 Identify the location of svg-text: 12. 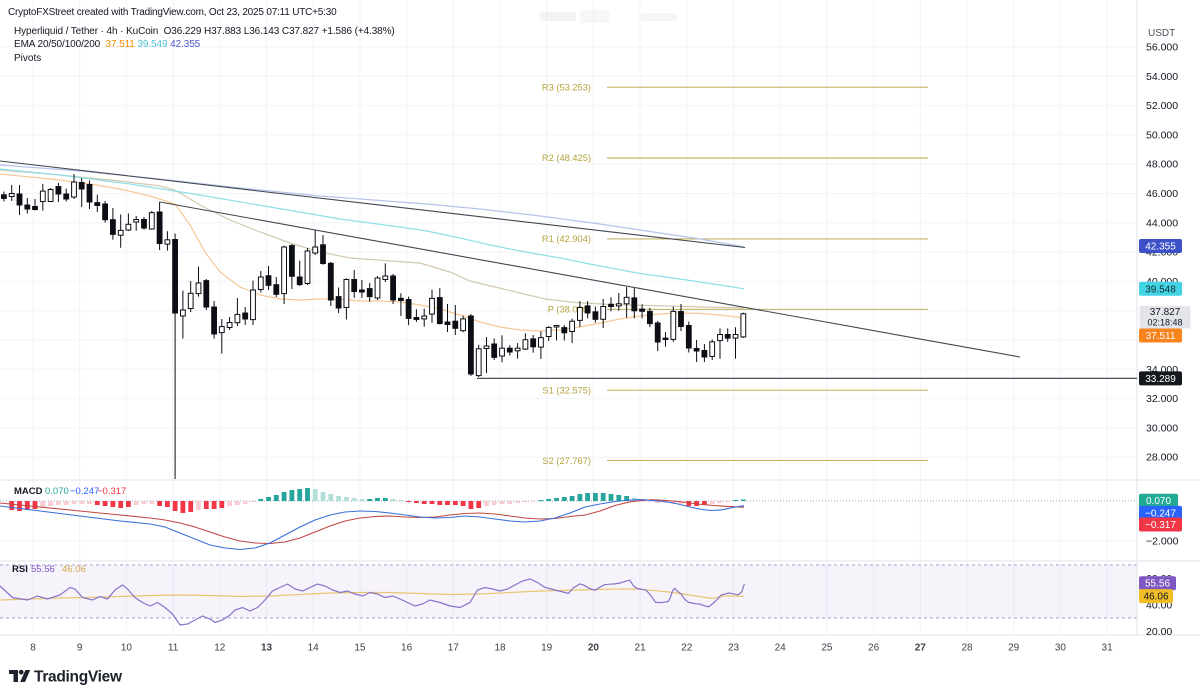
(220, 648).